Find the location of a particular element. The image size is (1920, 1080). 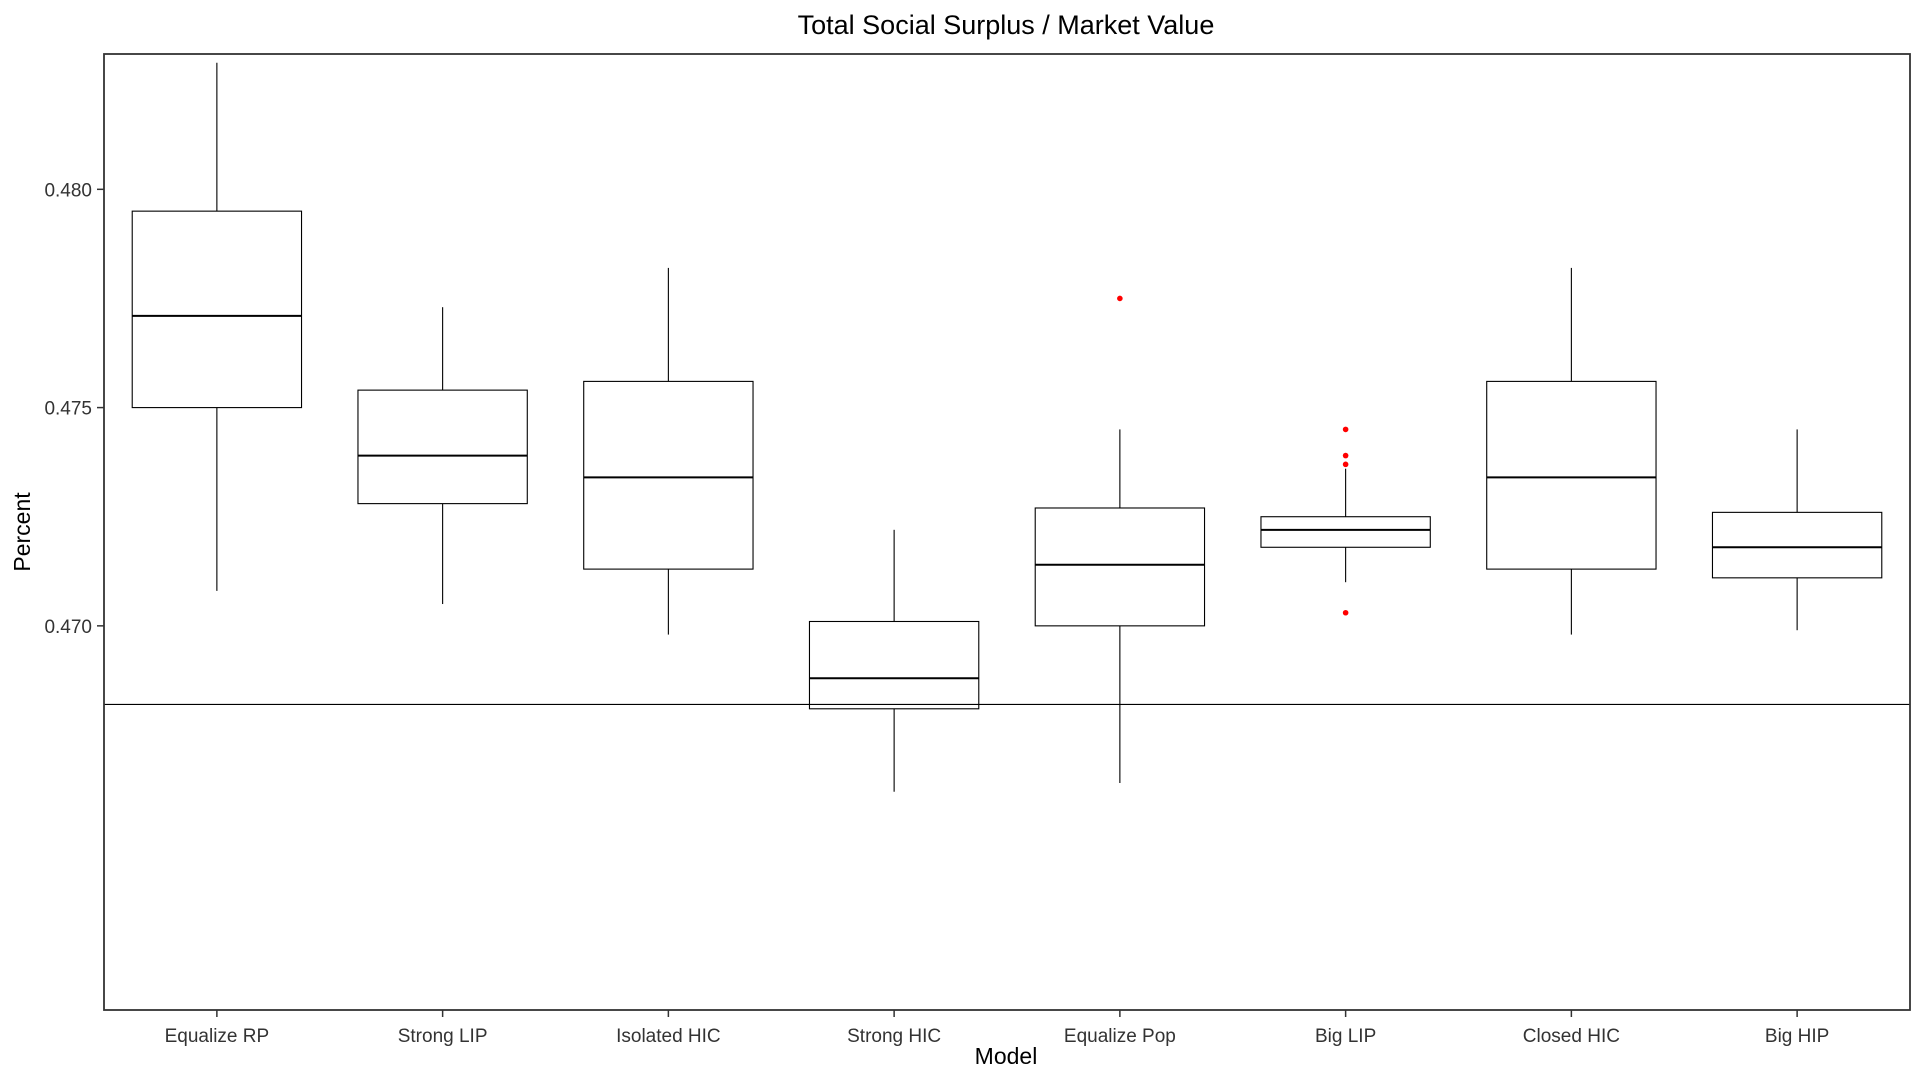

x-tick-label: Isolated HIC is located at coordinates (668, 1036).